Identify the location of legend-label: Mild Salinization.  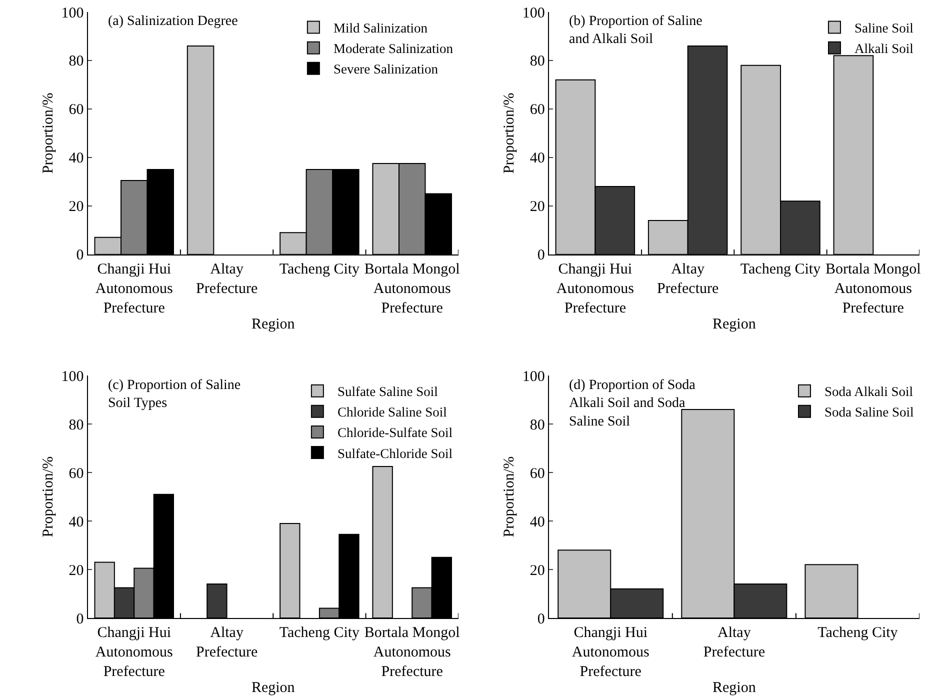
(380, 28).